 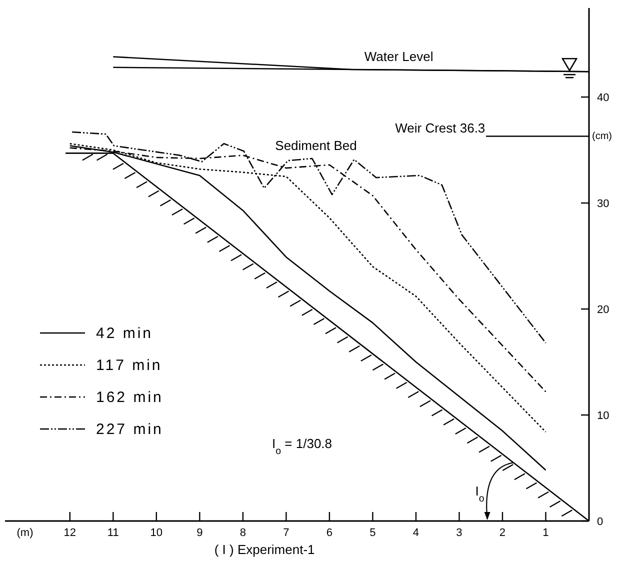 What do you see at coordinates (316, 145) in the screenshot?
I see `annotation: Sediment Bed` at bounding box center [316, 145].